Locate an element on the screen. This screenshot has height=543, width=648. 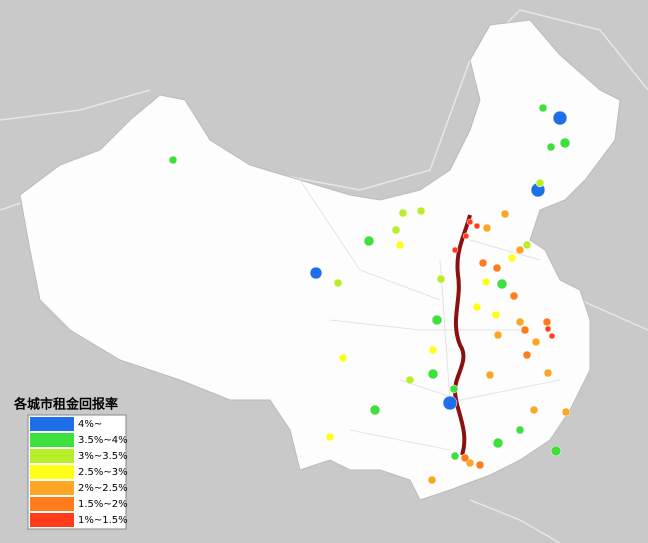
legend-title: 各城市租金回报率 is located at coordinates (65, 405).